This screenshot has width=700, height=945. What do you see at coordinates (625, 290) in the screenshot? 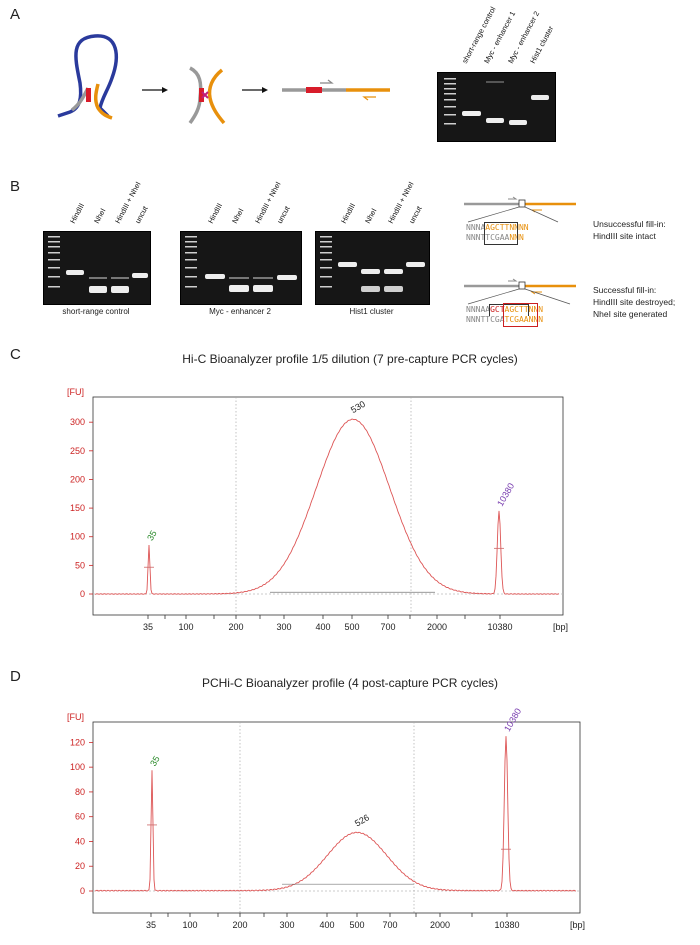
I see `successful-line1: Successful fill-in:` at bounding box center [625, 290].